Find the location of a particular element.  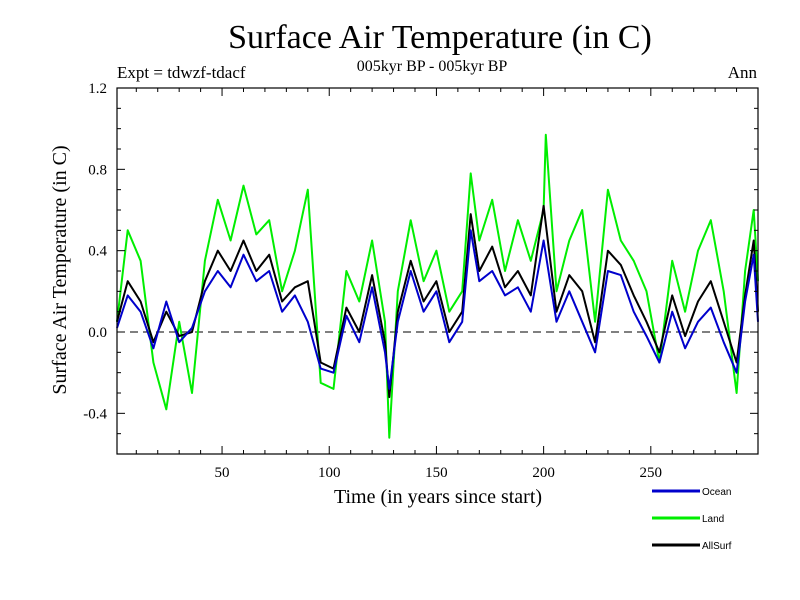

experiment-label: Expt = tdwzf-tdacf is located at coordinates (181, 72).